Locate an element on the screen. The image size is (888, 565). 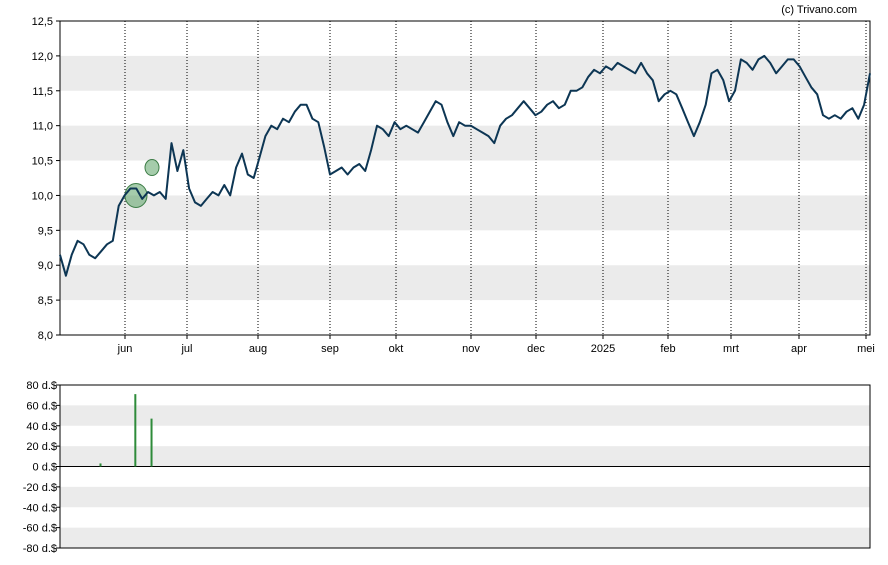
x-tick-label: apr is located at coordinates (799, 349).